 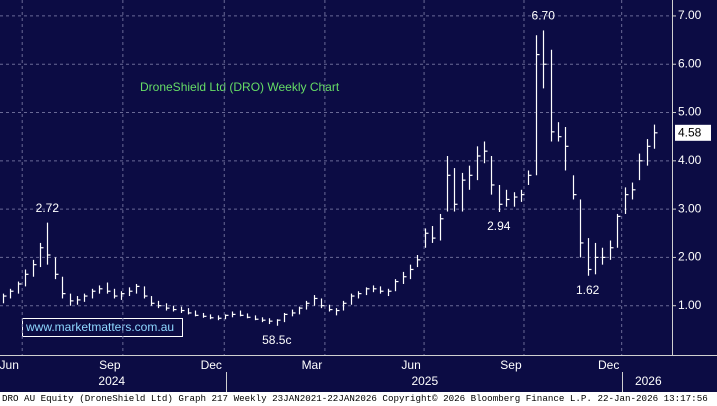 I want to click on year-label: 2024, so click(x=111, y=381).